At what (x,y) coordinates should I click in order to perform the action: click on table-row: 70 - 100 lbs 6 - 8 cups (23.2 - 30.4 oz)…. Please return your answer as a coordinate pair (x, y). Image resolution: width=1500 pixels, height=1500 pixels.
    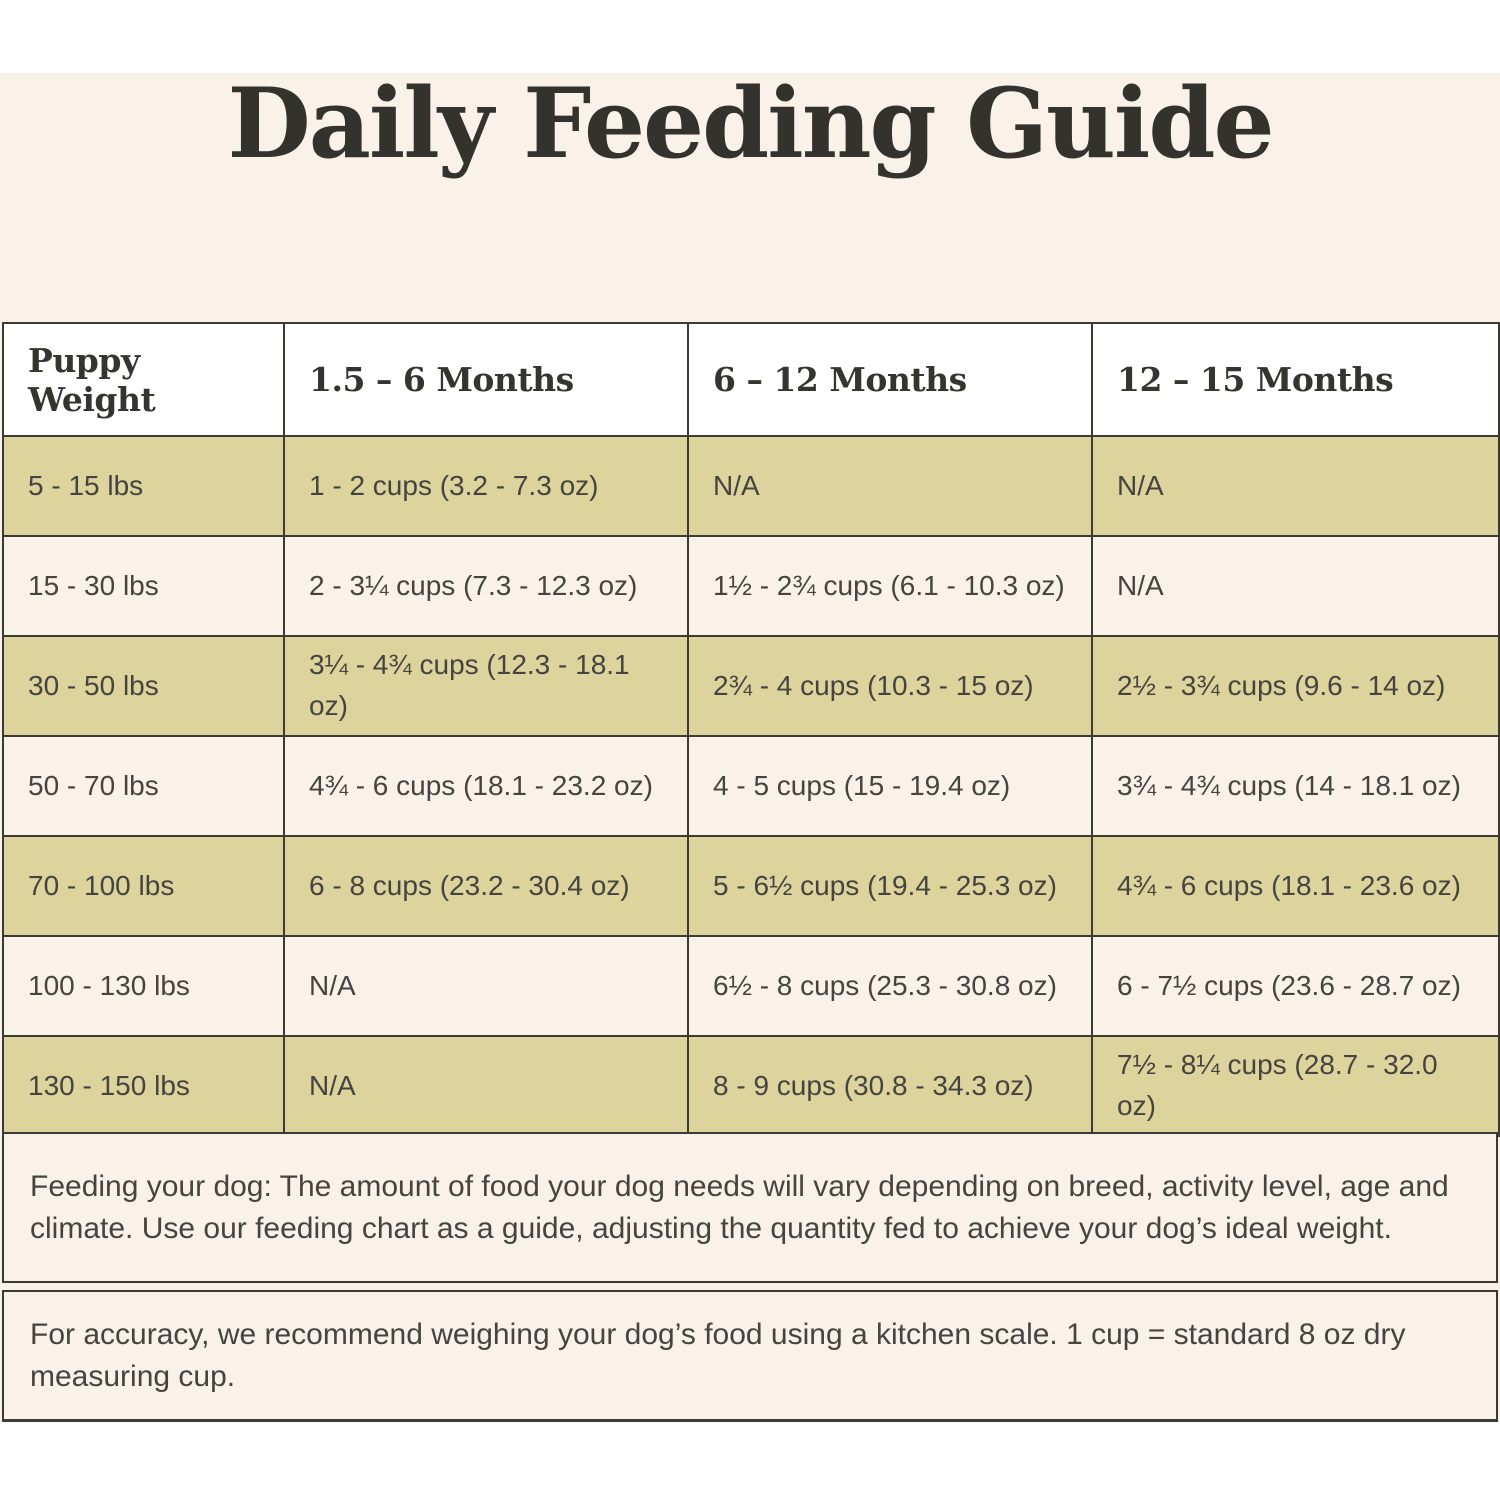
    Looking at the image, I should click on (751, 886).